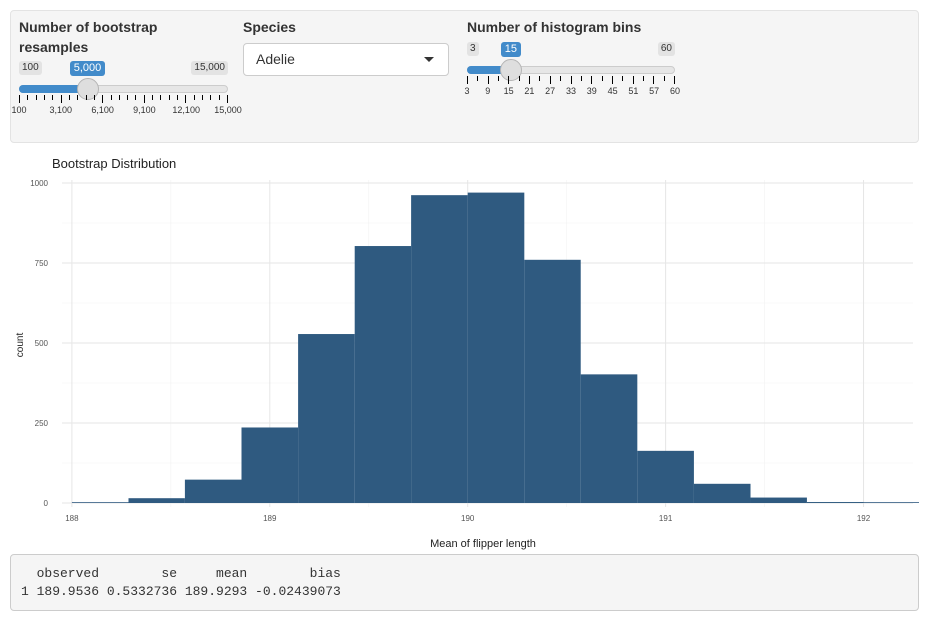  Describe the element at coordinates (144, 110) in the screenshot. I see `slider-tick-label: 9,100` at that location.